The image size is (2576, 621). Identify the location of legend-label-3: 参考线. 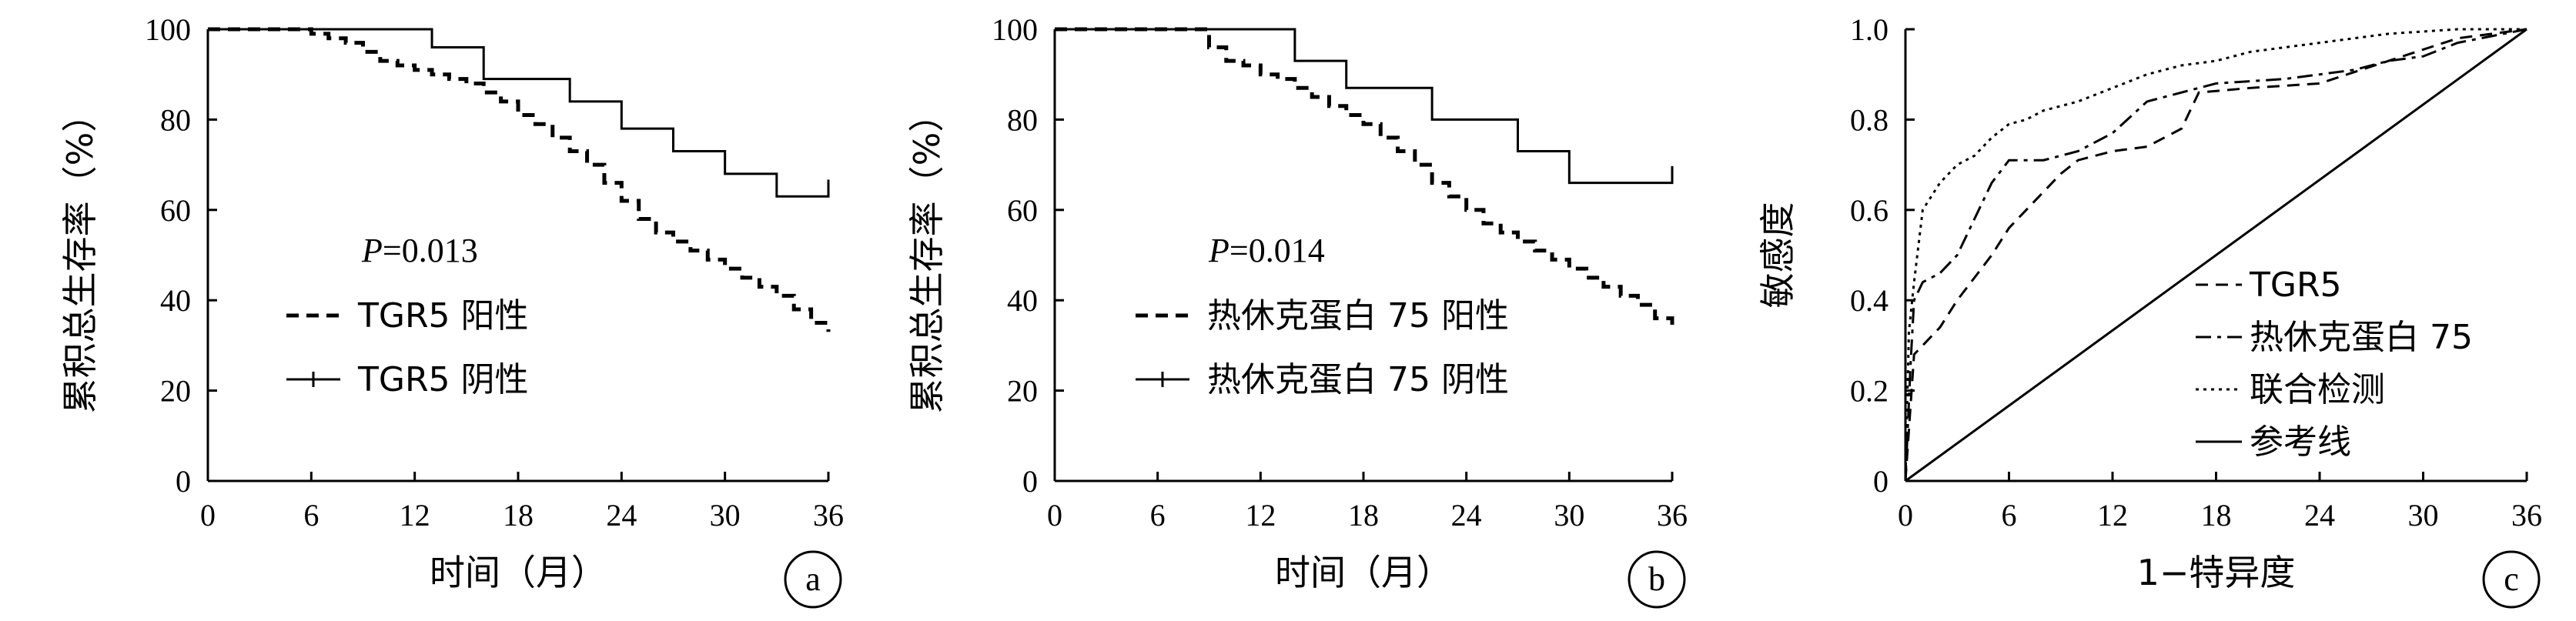
(2301, 442).